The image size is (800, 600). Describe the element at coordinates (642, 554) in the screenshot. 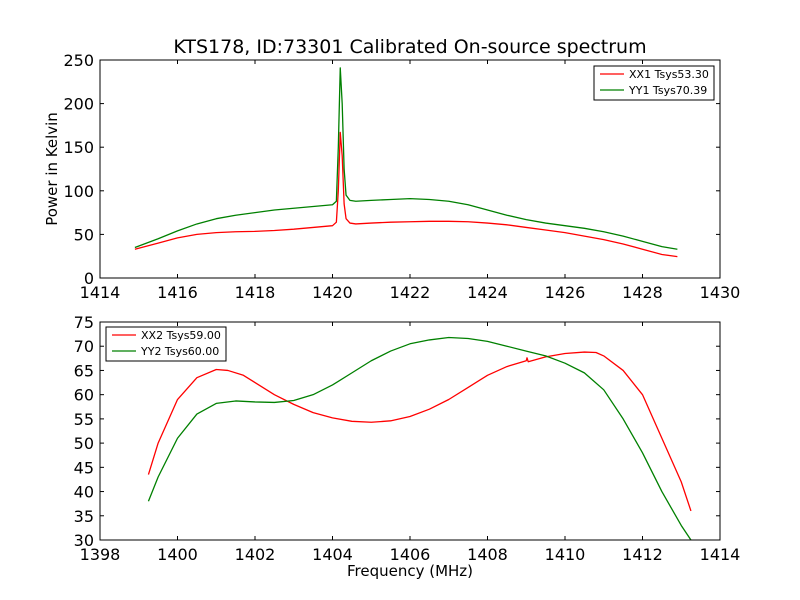

I see `bottom-x-tick-label: 1412` at that location.